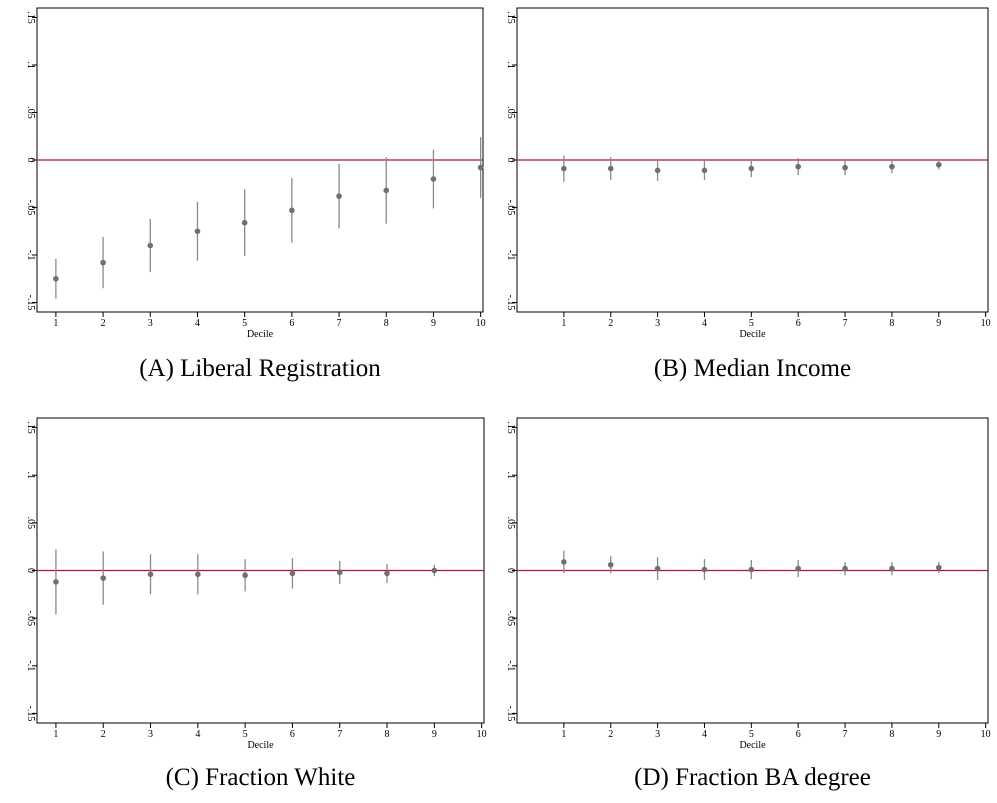  Describe the element at coordinates (260, 368) in the screenshot. I see `panel-caption: (A) Liberal Registration` at that location.